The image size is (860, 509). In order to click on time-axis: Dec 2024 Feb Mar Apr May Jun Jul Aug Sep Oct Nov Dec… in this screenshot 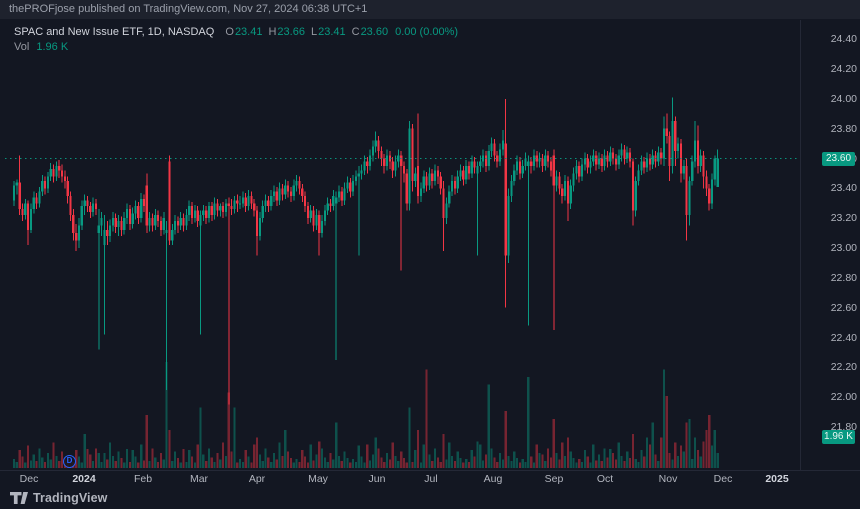, I will do `click(430, 478)`.